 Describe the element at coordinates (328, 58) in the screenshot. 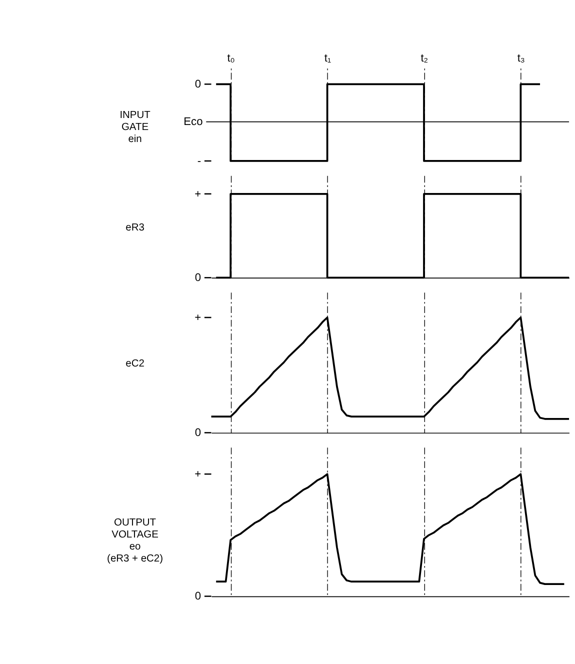

I see `x-tick-label: t₁` at that location.